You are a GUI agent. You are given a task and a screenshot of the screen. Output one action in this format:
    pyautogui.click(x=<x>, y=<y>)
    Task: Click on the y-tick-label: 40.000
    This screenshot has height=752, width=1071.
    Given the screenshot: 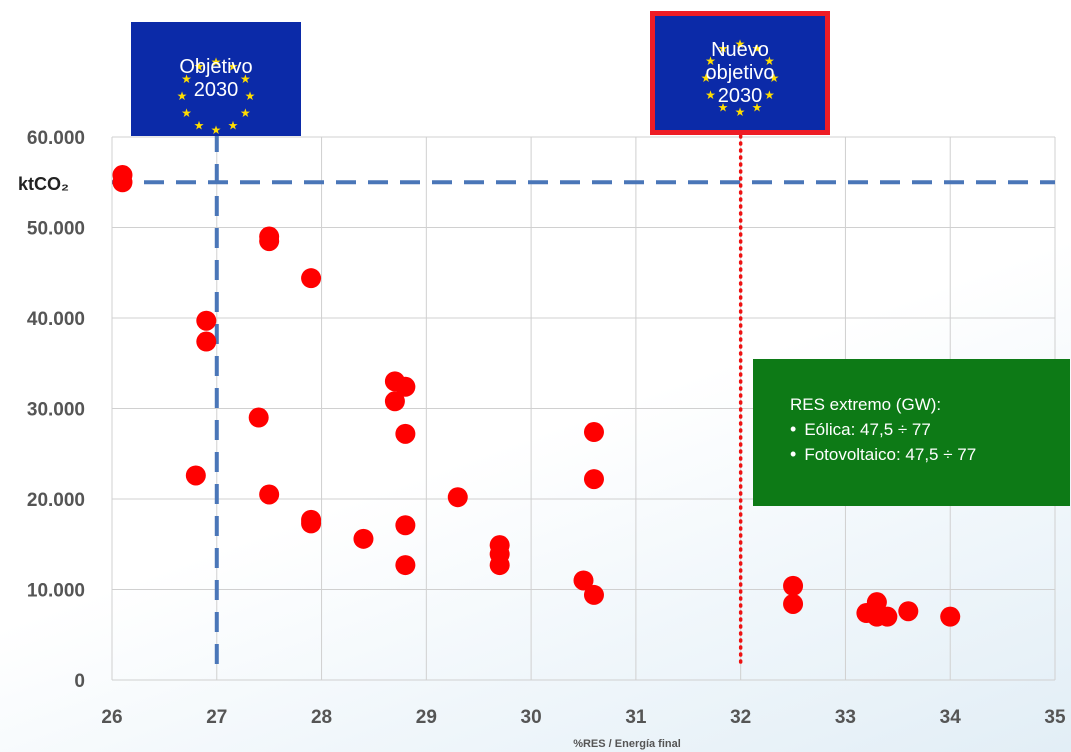 What is the action you would take?
    pyautogui.click(x=56, y=319)
    